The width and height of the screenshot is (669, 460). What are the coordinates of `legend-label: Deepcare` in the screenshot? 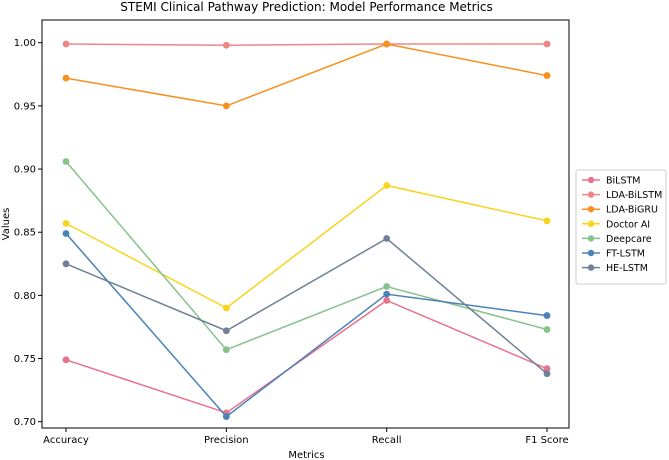 It's located at (629, 239).